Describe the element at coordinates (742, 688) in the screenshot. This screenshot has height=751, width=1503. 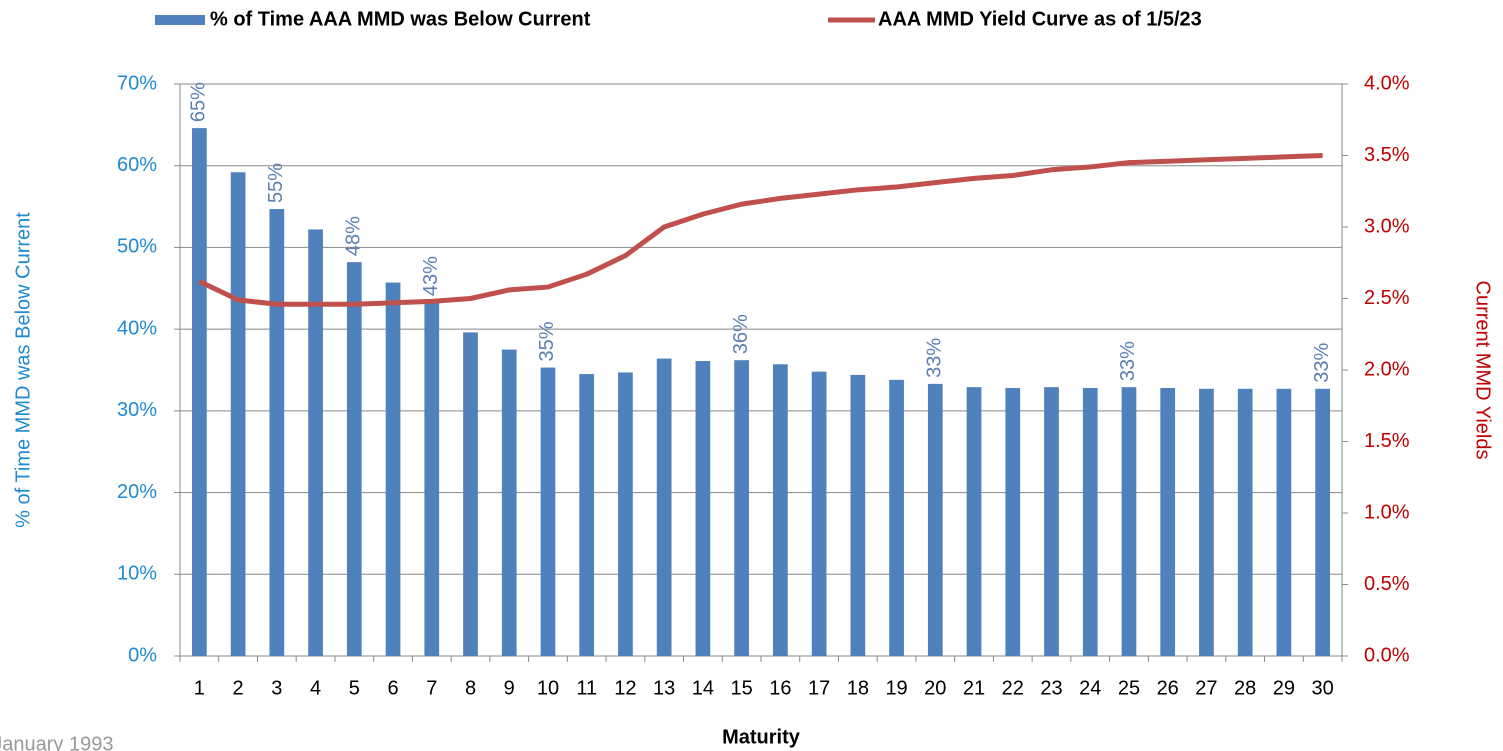
I see `x-tick-label: 15` at that location.